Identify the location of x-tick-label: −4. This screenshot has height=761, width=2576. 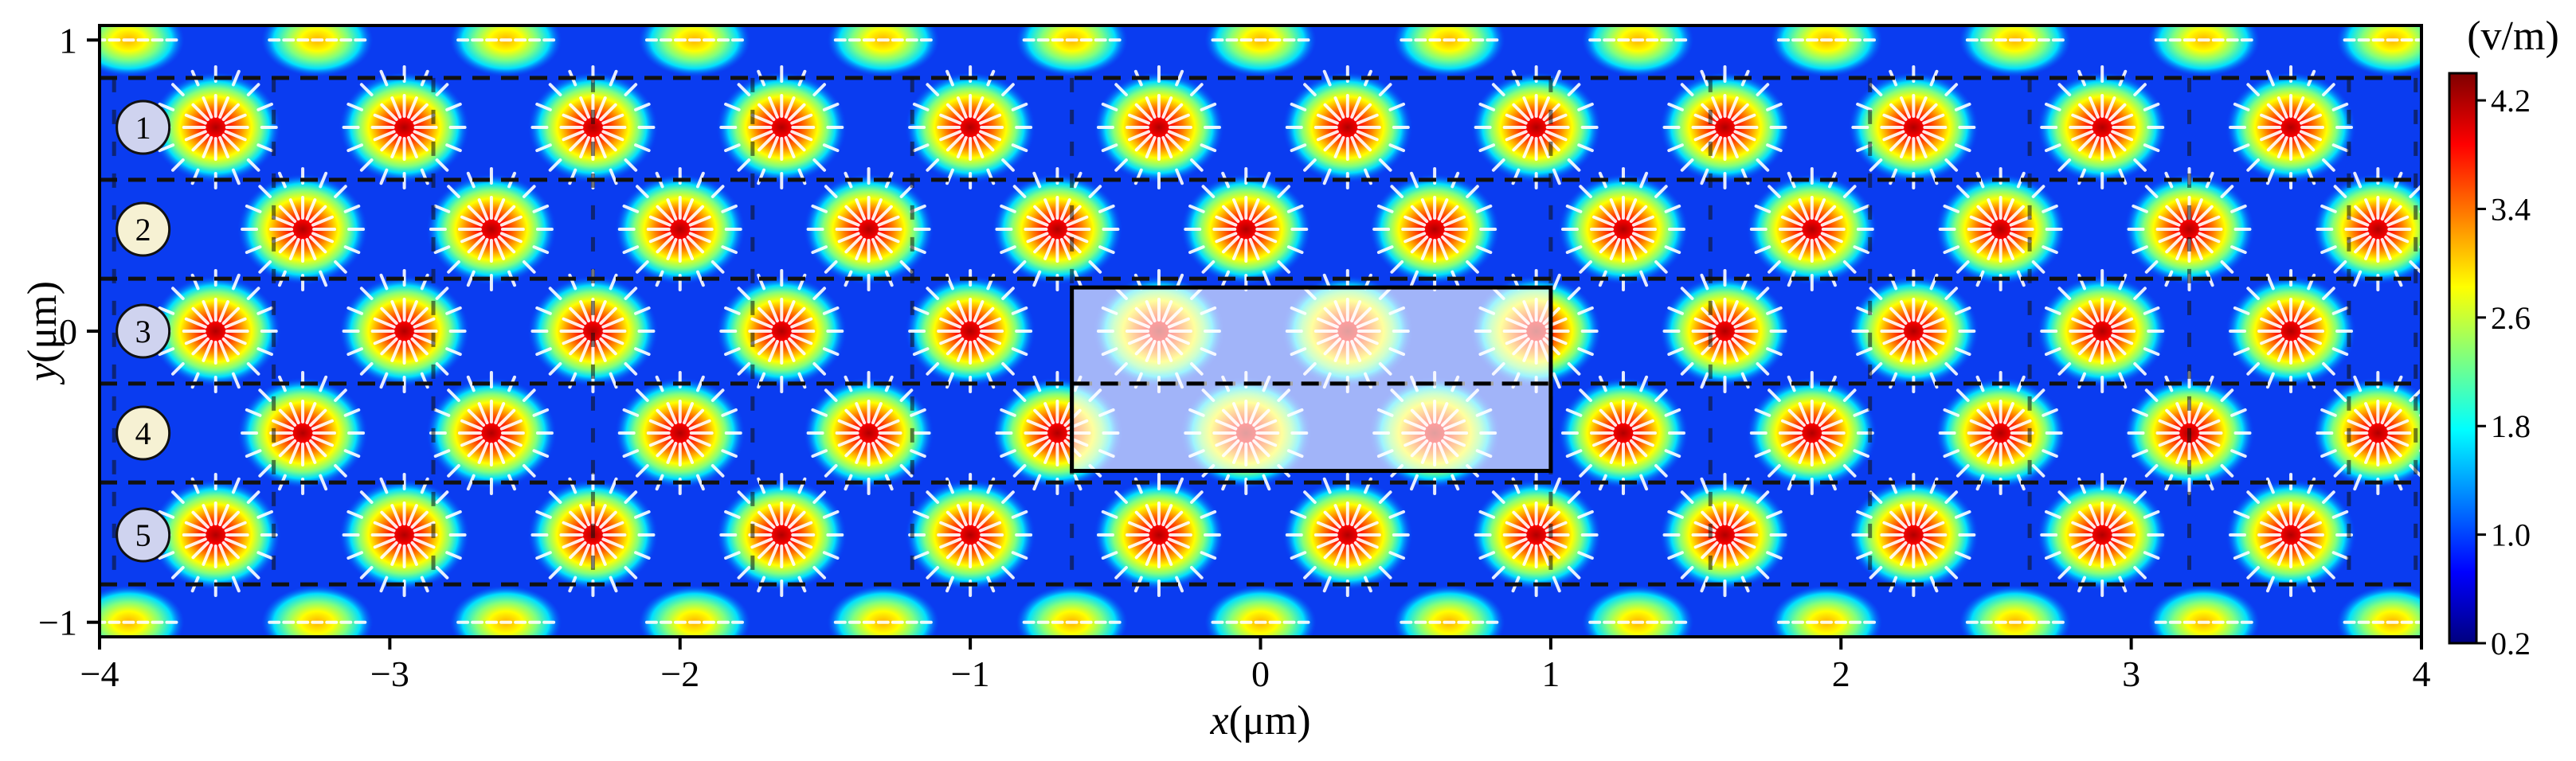
(99, 674).